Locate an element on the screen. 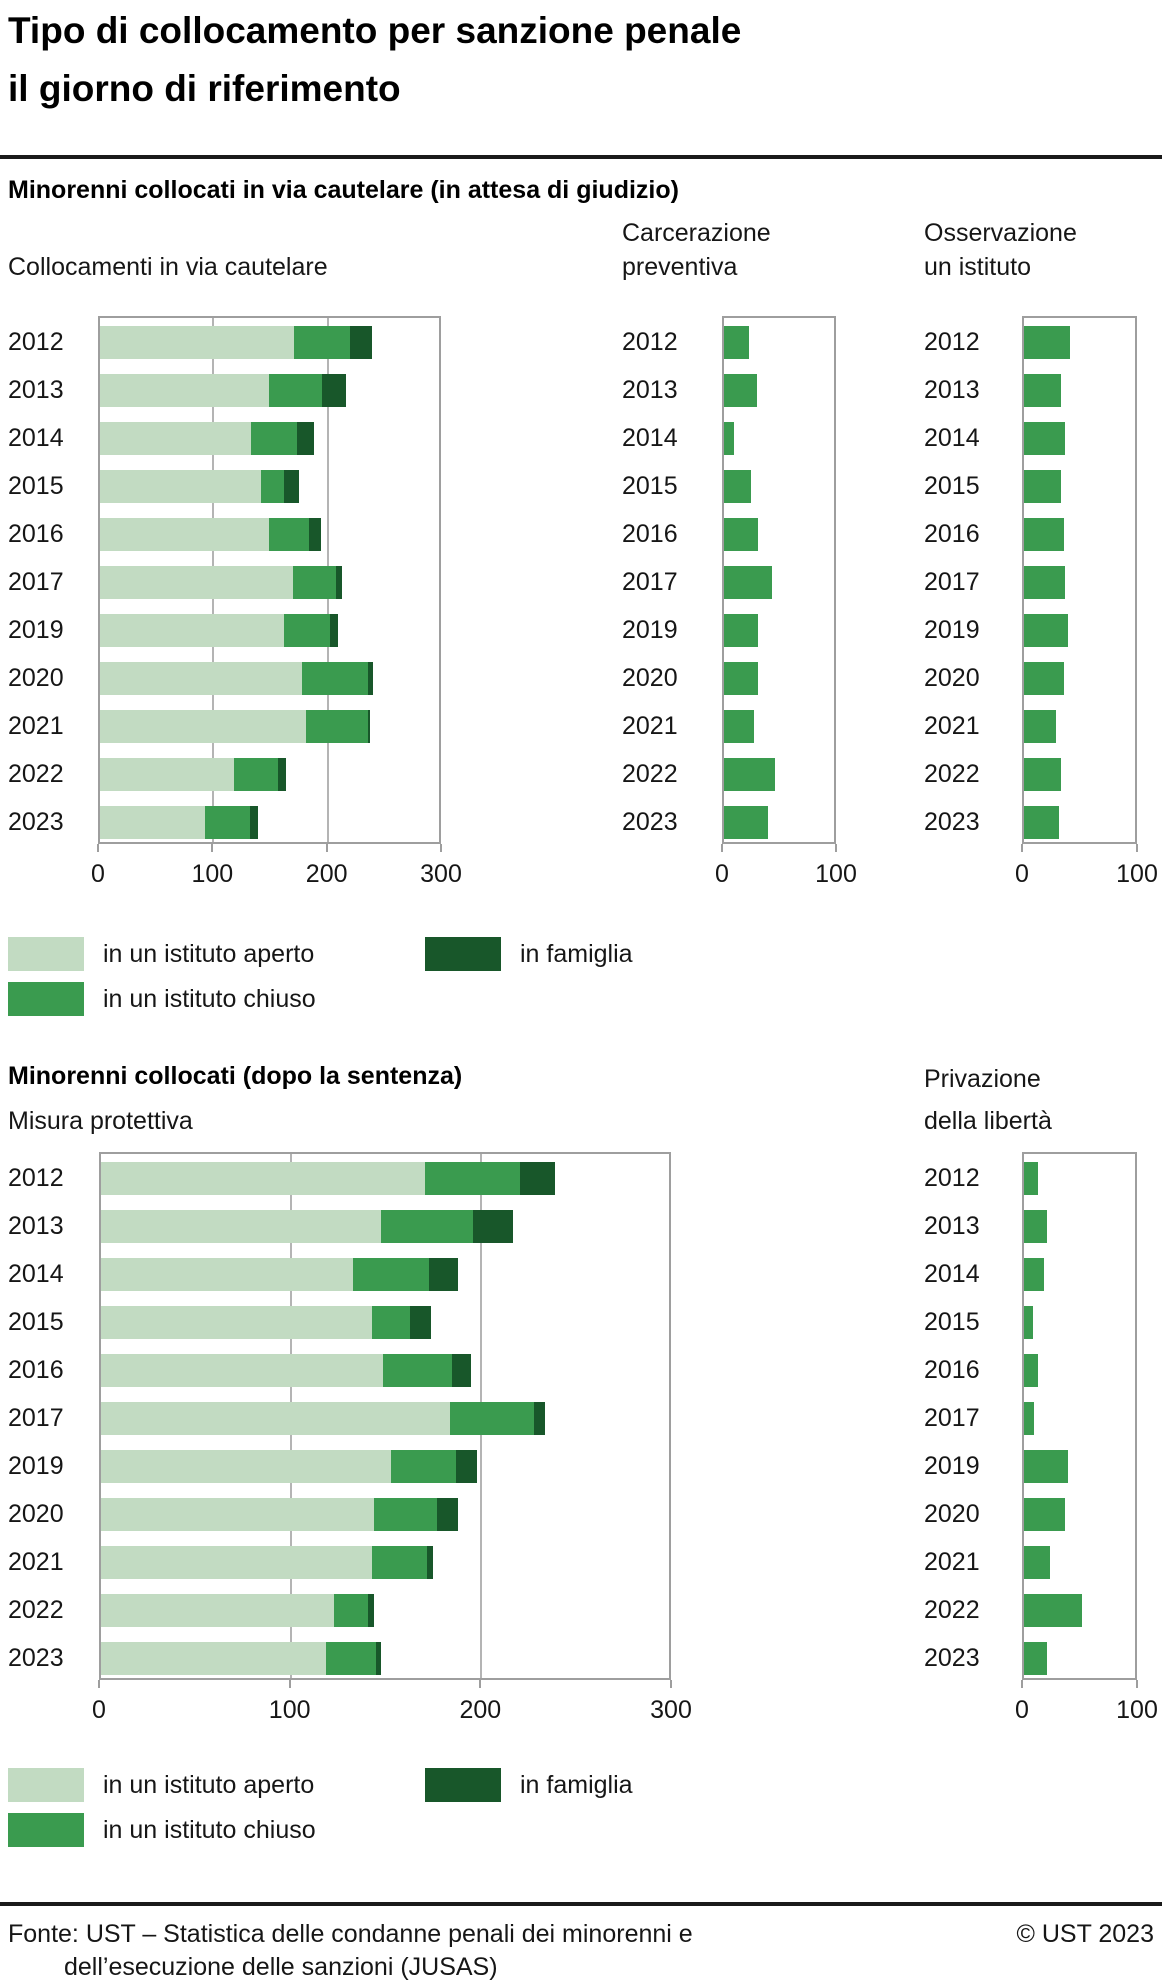 The image size is (1162, 1981). plot-area-privazione-liberta is located at coordinates (1079, 1416).